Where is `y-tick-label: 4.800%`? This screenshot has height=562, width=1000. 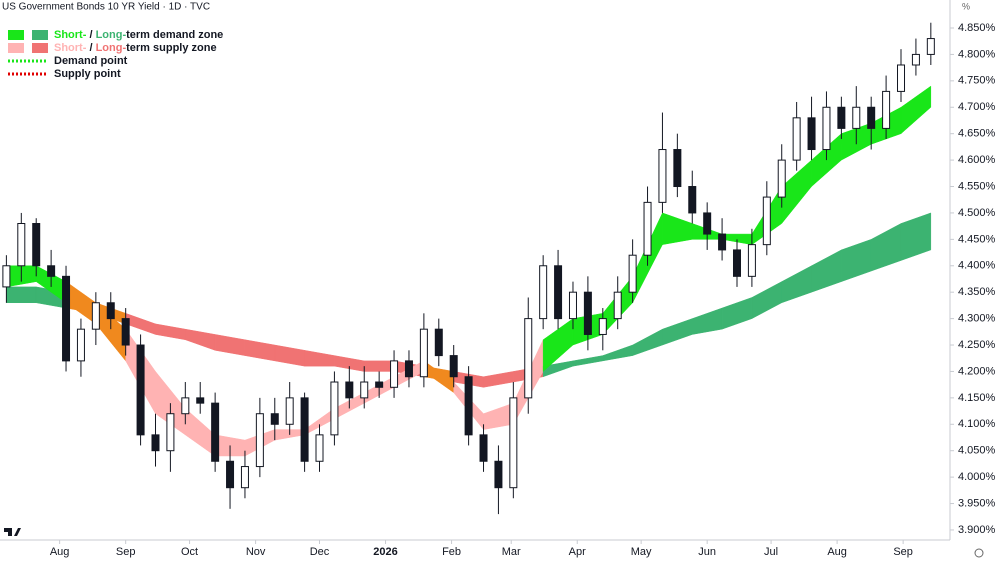
y-tick-label: 4.800% is located at coordinates (977, 54).